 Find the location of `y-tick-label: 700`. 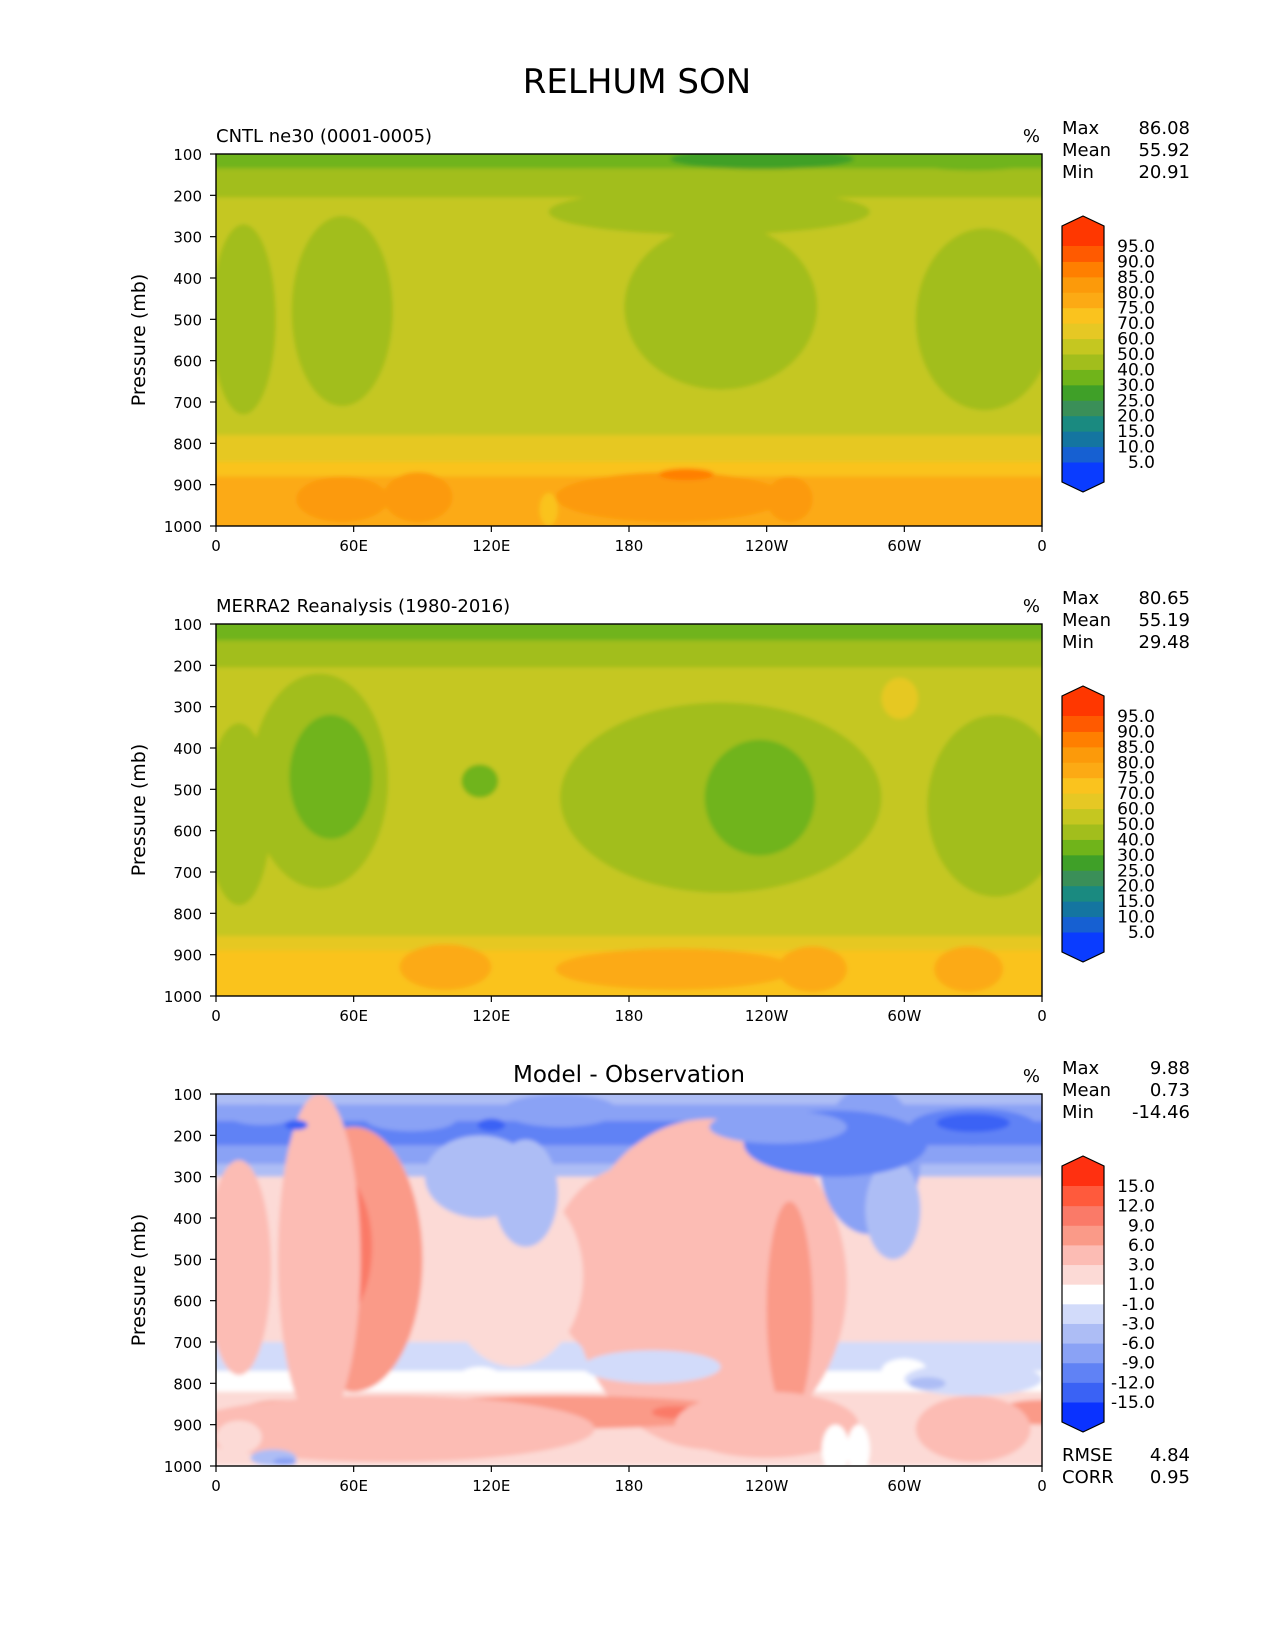

y-tick-label: 700 is located at coordinates (187, 1343).